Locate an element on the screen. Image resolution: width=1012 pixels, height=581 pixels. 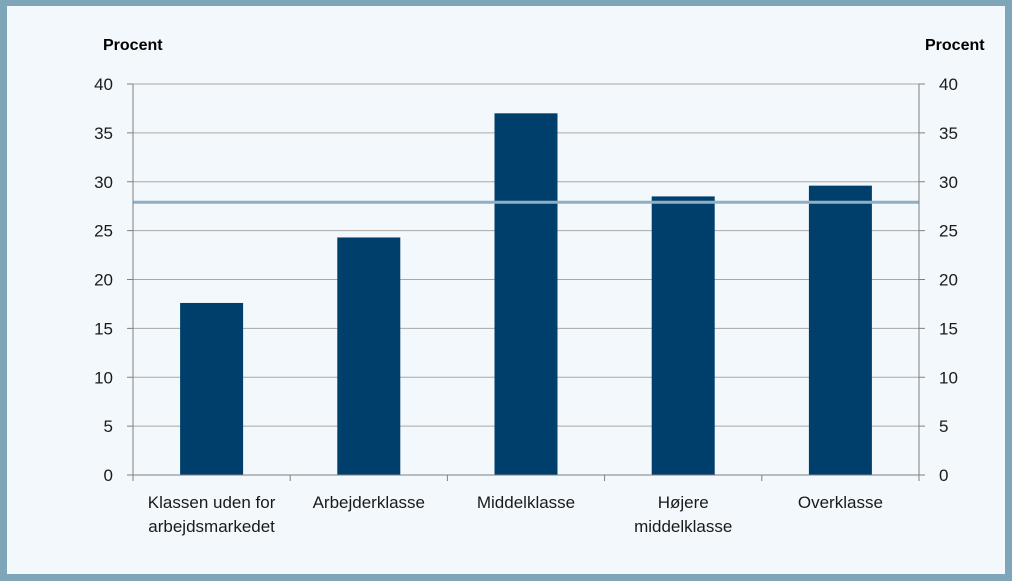
category-label: arbejdsmarkedet is located at coordinates (211, 526).